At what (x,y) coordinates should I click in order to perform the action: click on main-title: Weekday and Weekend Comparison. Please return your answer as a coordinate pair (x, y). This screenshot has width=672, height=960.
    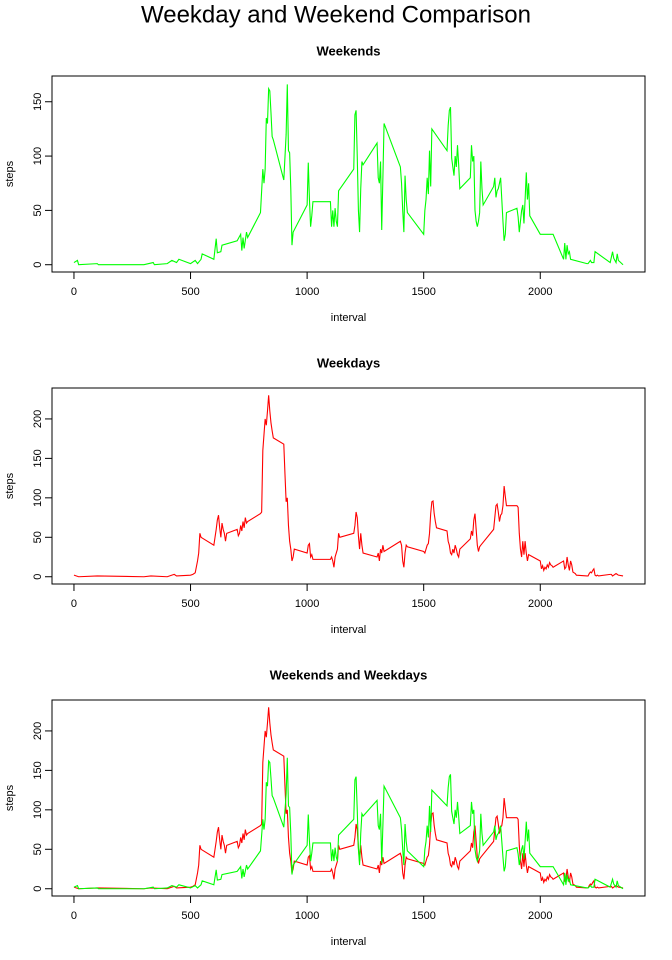
    Looking at the image, I should click on (336, 14).